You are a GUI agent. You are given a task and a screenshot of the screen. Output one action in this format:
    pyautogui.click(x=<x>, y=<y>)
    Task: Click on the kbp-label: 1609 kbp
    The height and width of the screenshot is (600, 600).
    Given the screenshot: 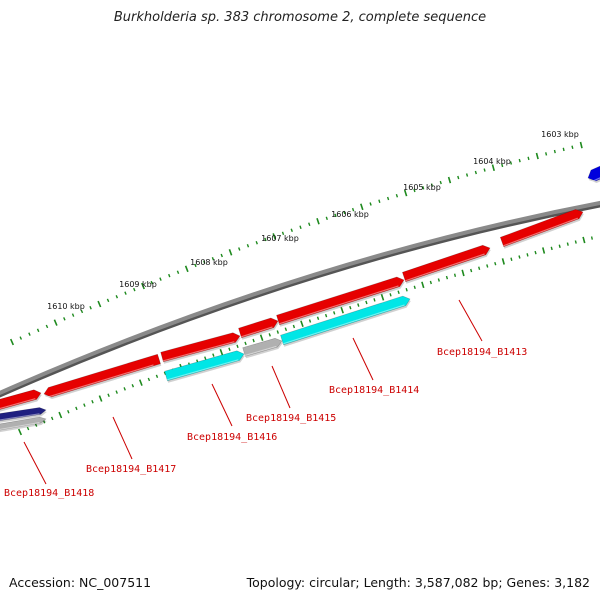 What is the action you would take?
    pyautogui.click(x=138, y=284)
    